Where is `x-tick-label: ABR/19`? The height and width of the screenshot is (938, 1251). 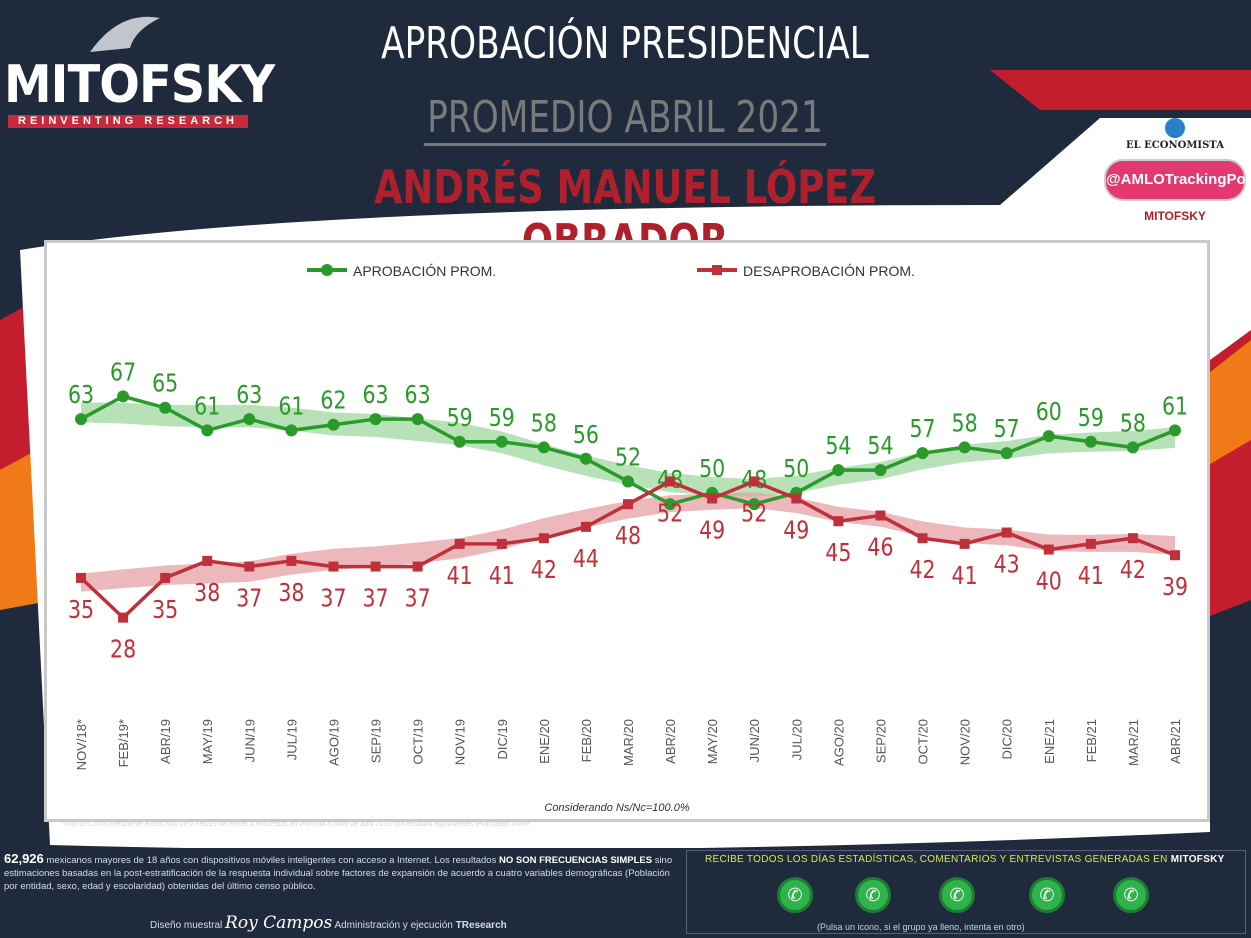 x-tick-label: ABR/19 is located at coordinates (165, 741).